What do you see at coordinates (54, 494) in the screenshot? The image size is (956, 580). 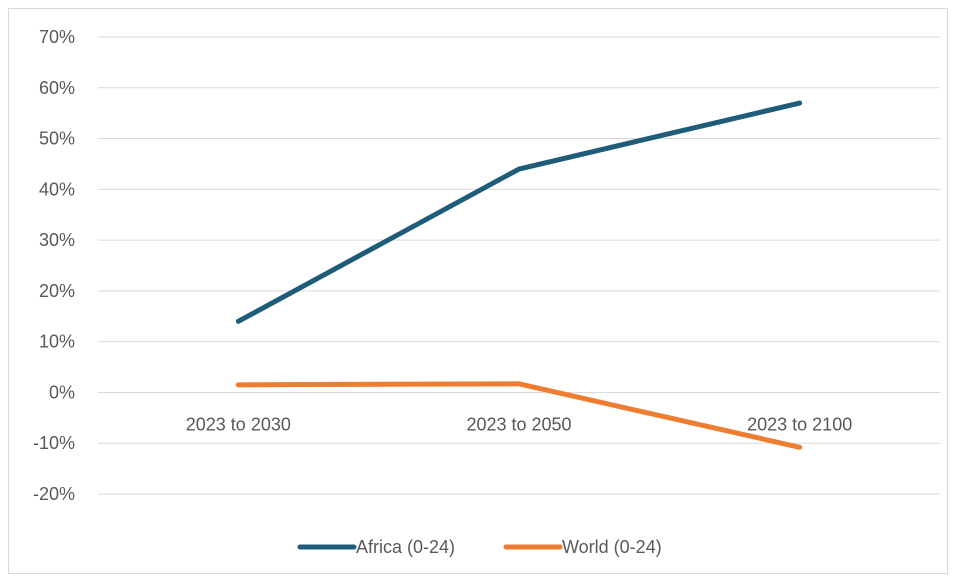 I see `y-tick-label: -20%` at bounding box center [54, 494].